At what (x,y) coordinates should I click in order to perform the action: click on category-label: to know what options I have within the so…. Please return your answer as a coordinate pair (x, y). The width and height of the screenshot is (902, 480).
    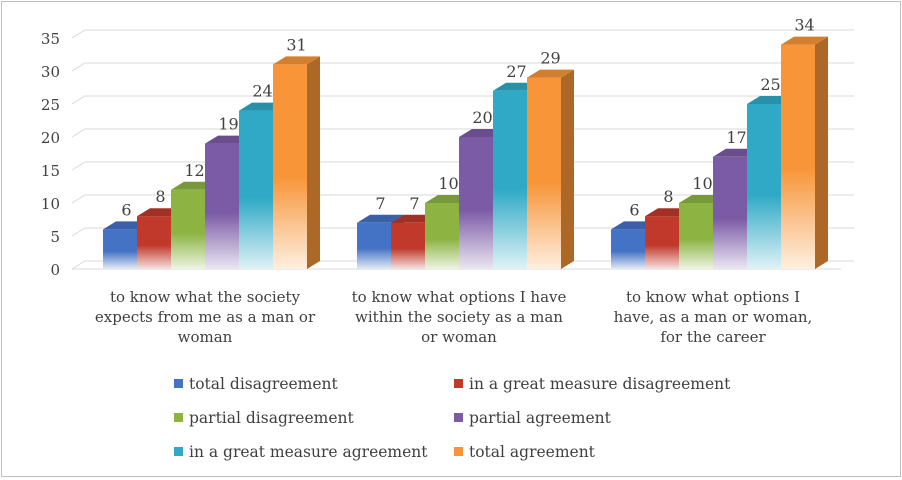
    Looking at the image, I should click on (459, 317).